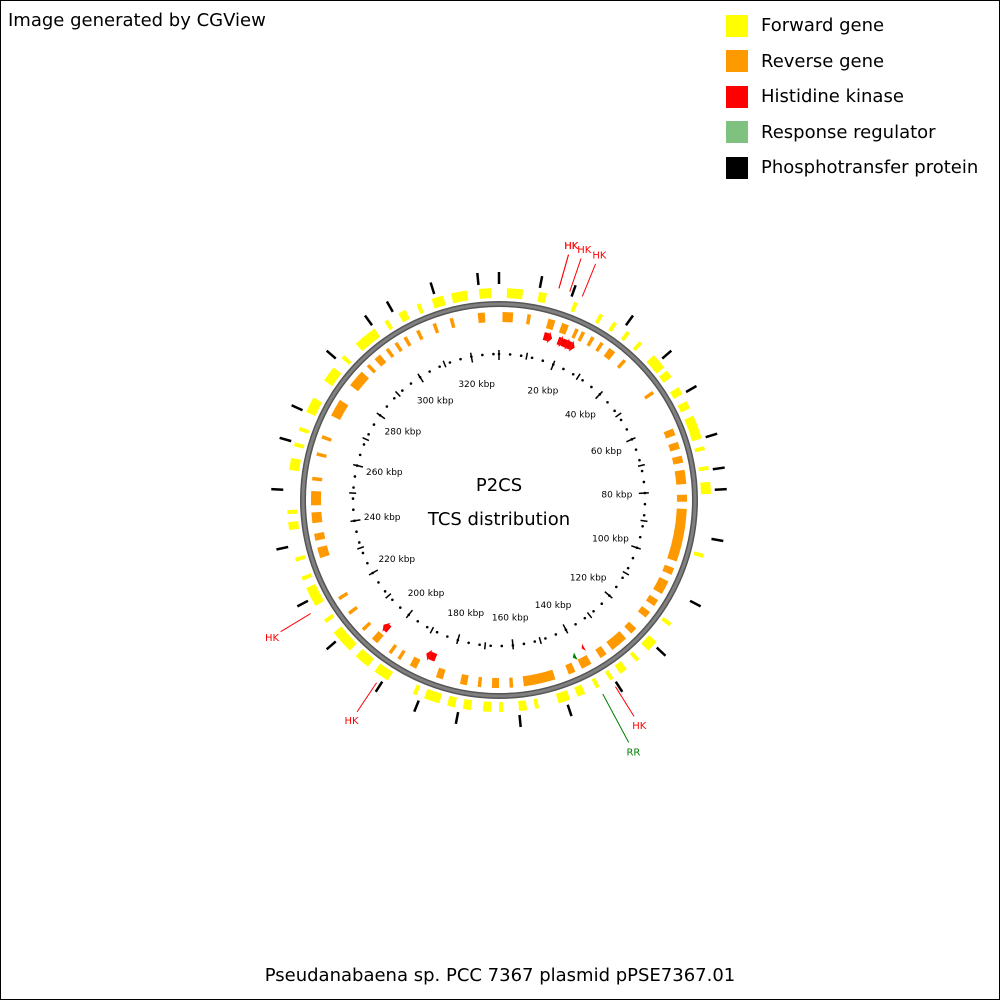 The height and width of the screenshot is (1000, 1000). I want to click on hk-small-feature, so click(583, 647).